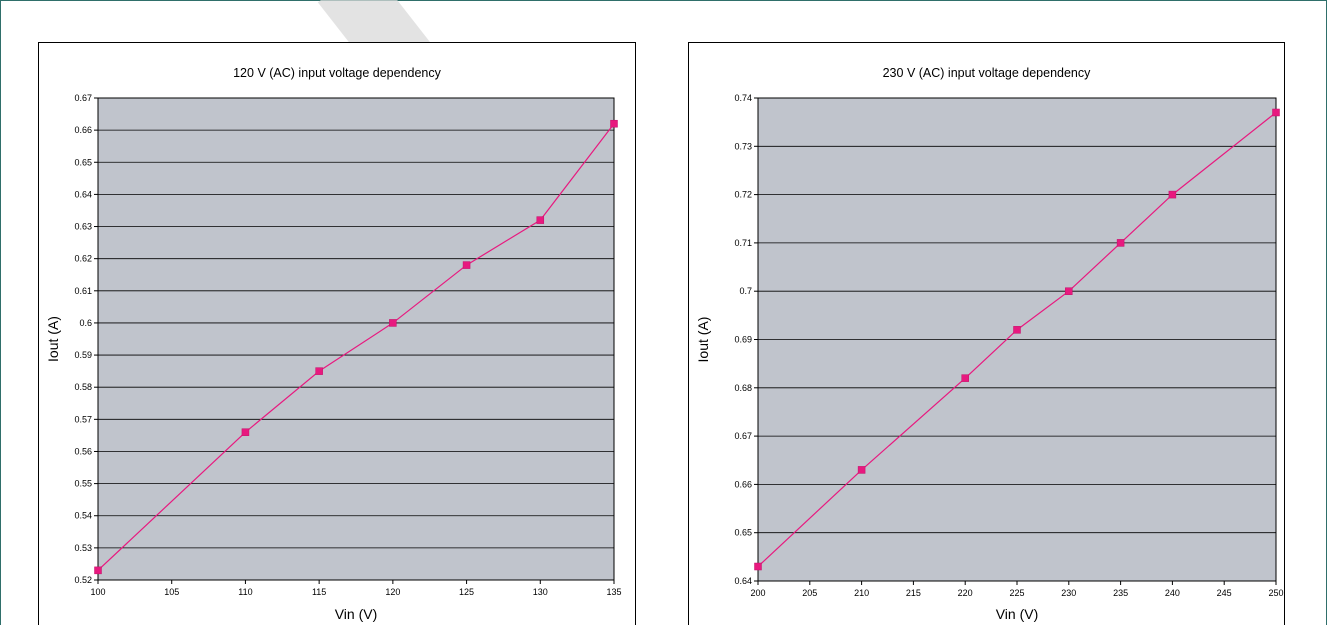 The width and height of the screenshot is (1327, 625). I want to click on chart-120v-y-tick-label: 0.67, so click(83, 98).